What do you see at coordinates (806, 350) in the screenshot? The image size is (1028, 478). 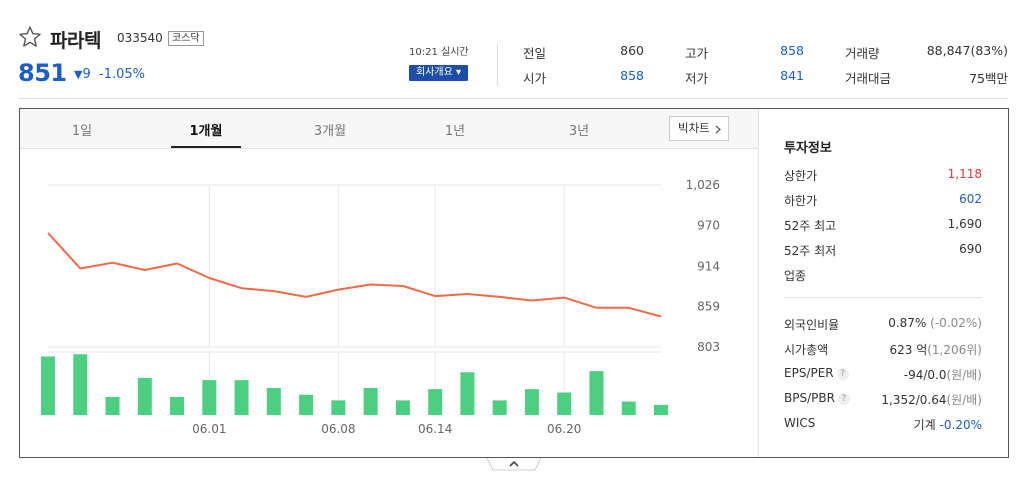 I see `market-cap-label: 시가총액` at bounding box center [806, 350].